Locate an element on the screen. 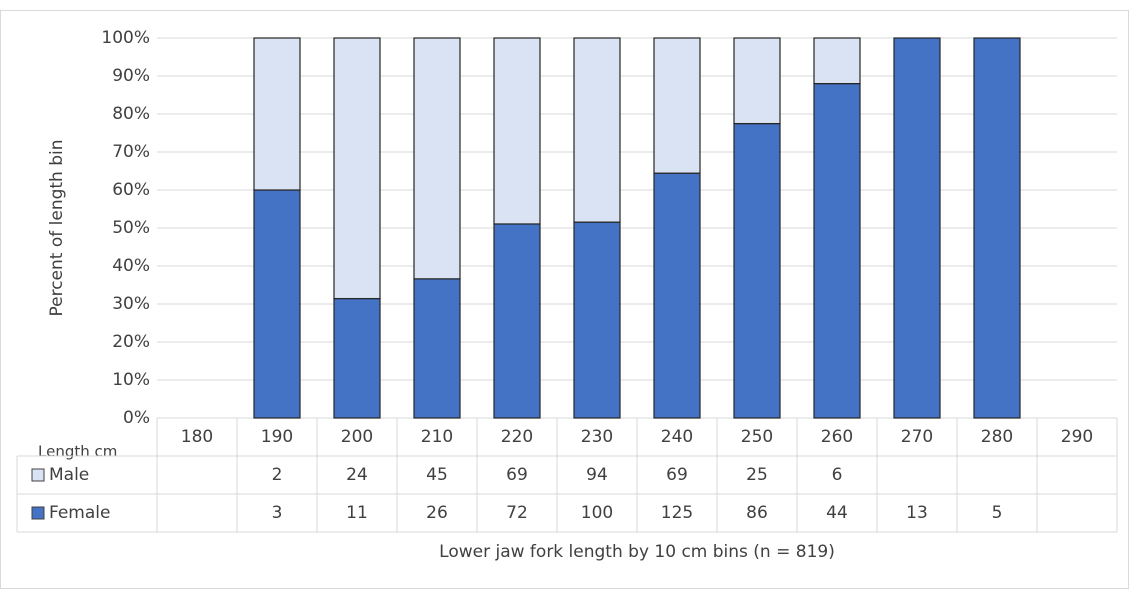 The image size is (1130, 590). x-tick-label: 200 is located at coordinates (357, 437).